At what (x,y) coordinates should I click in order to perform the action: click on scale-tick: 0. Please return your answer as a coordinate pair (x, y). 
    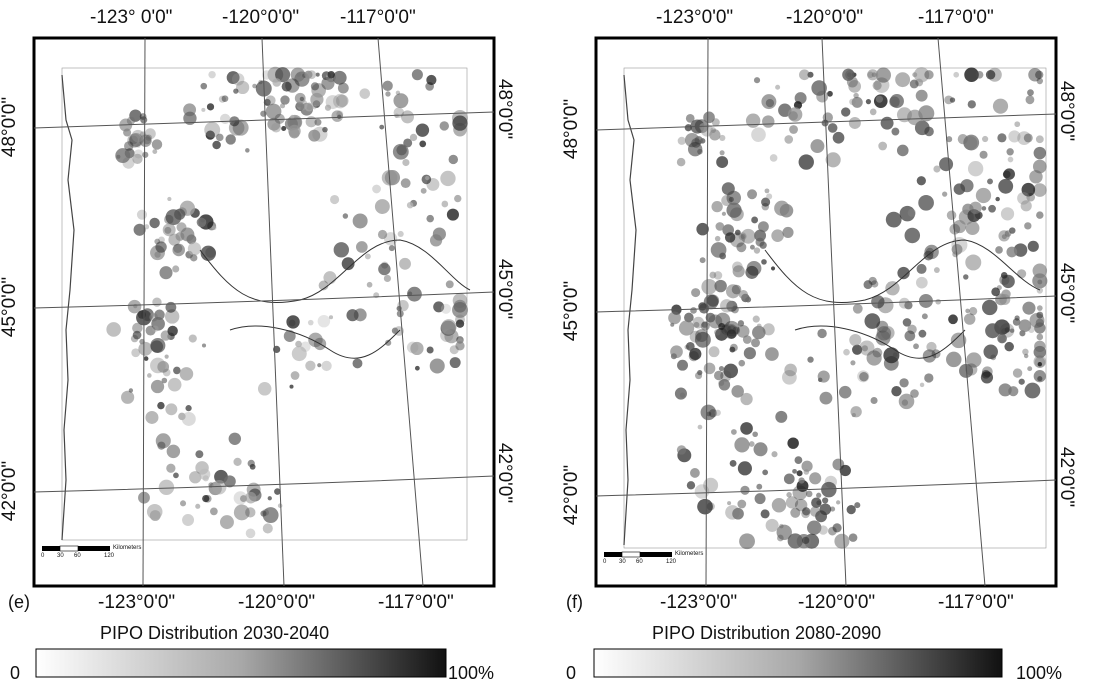
    Looking at the image, I should click on (43, 556).